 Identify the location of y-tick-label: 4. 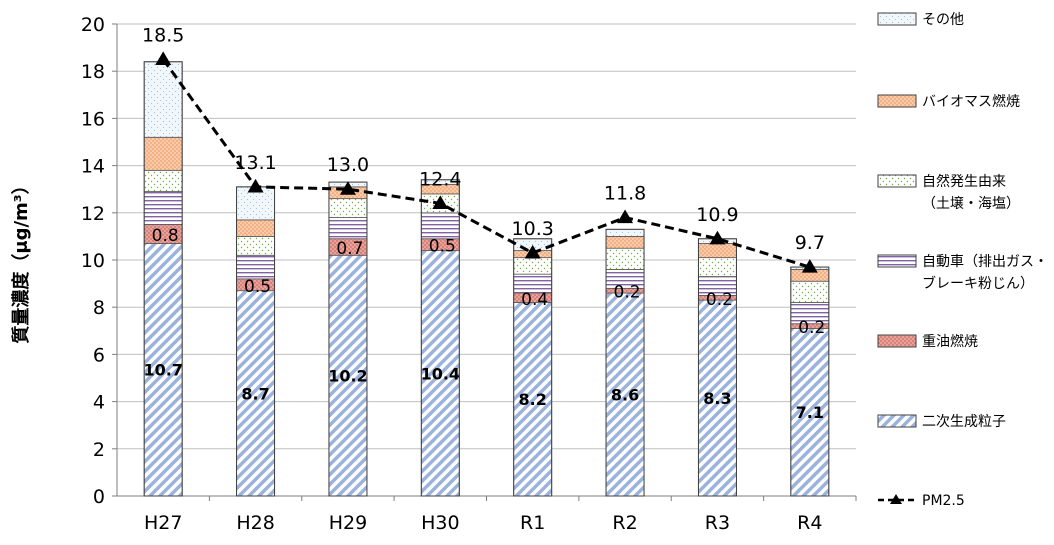
(99, 403).